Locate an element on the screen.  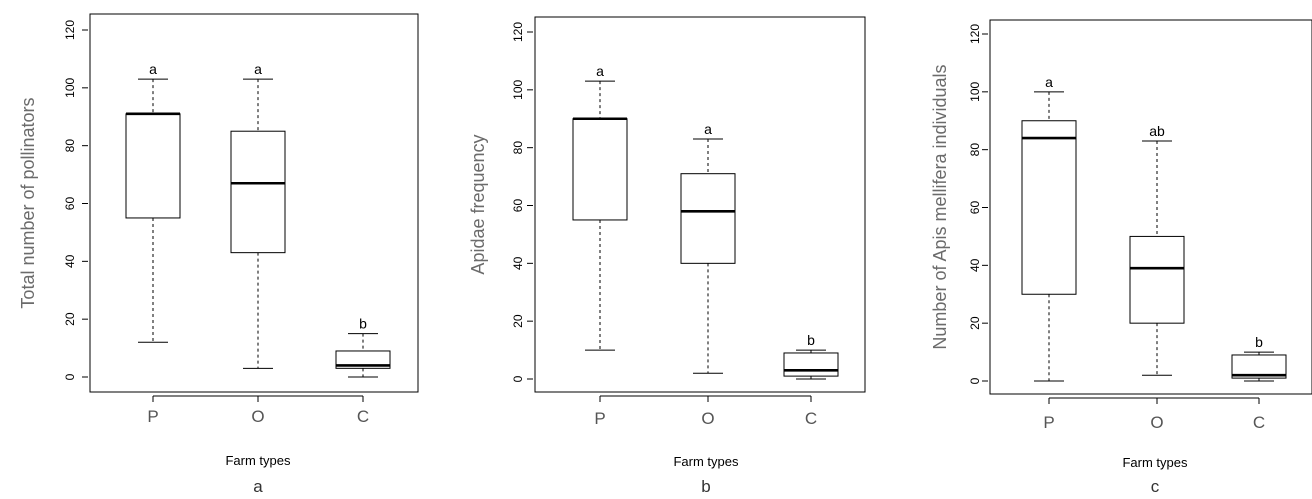
subplot-label: b is located at coordinates (705, 486).